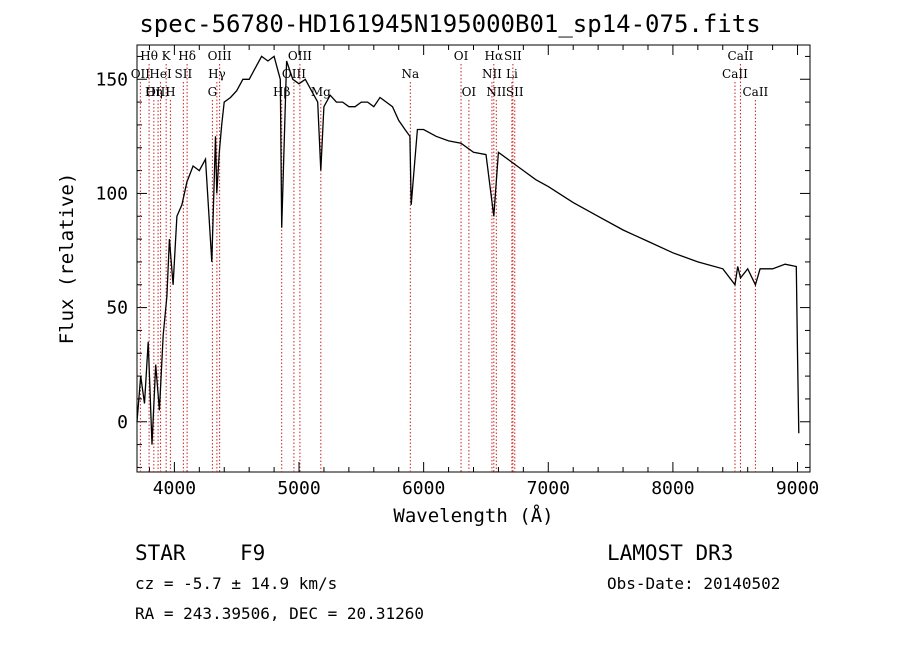 The image size is (900, 649). Describe the element at coordinates (797, 488) in the screenshot. I see `x-tick-label: 9000` at that location.